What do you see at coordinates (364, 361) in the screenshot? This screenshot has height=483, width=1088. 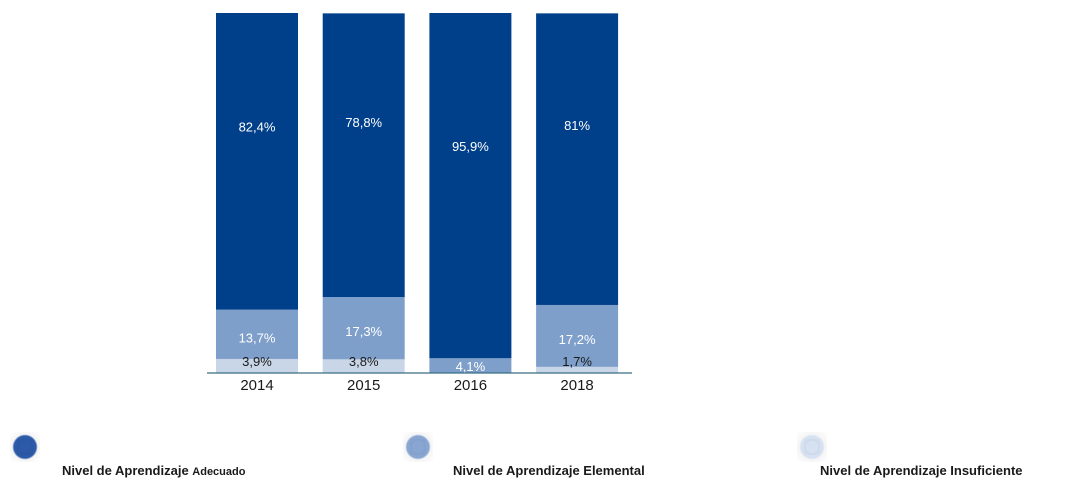 I see `data-label-2015-series-0: 3,8%` at bounding box center [364, 361].